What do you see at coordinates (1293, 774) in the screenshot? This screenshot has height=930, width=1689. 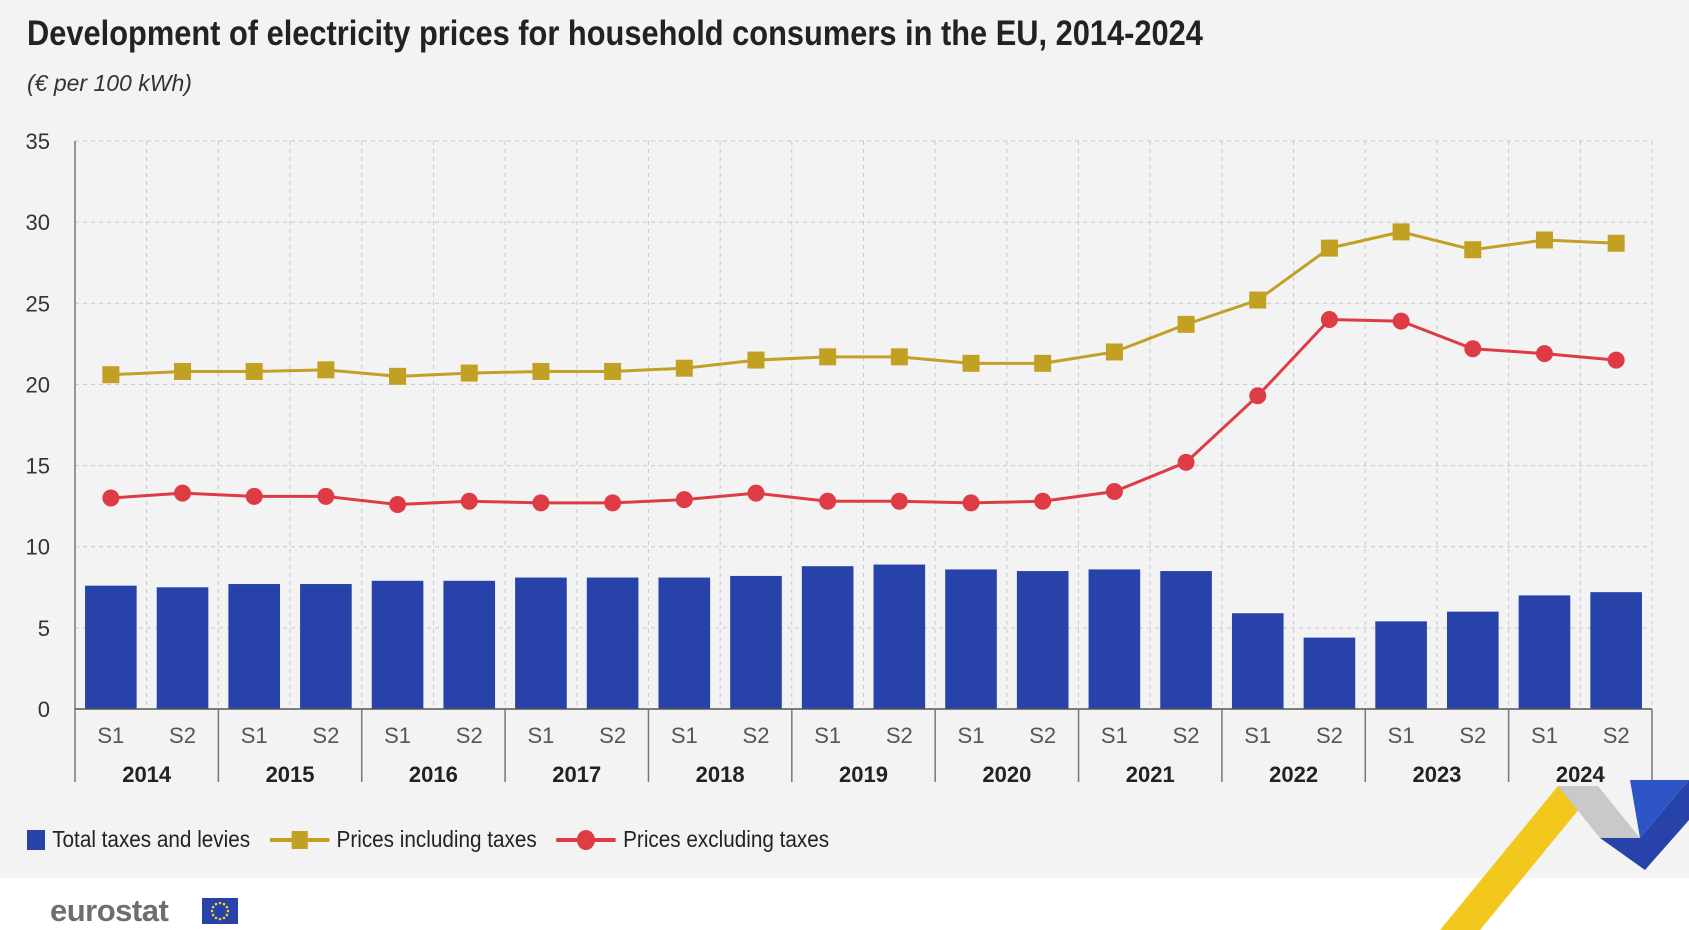 I see `x-tick-label-year: 2022` at bounding box center [1293, 774].